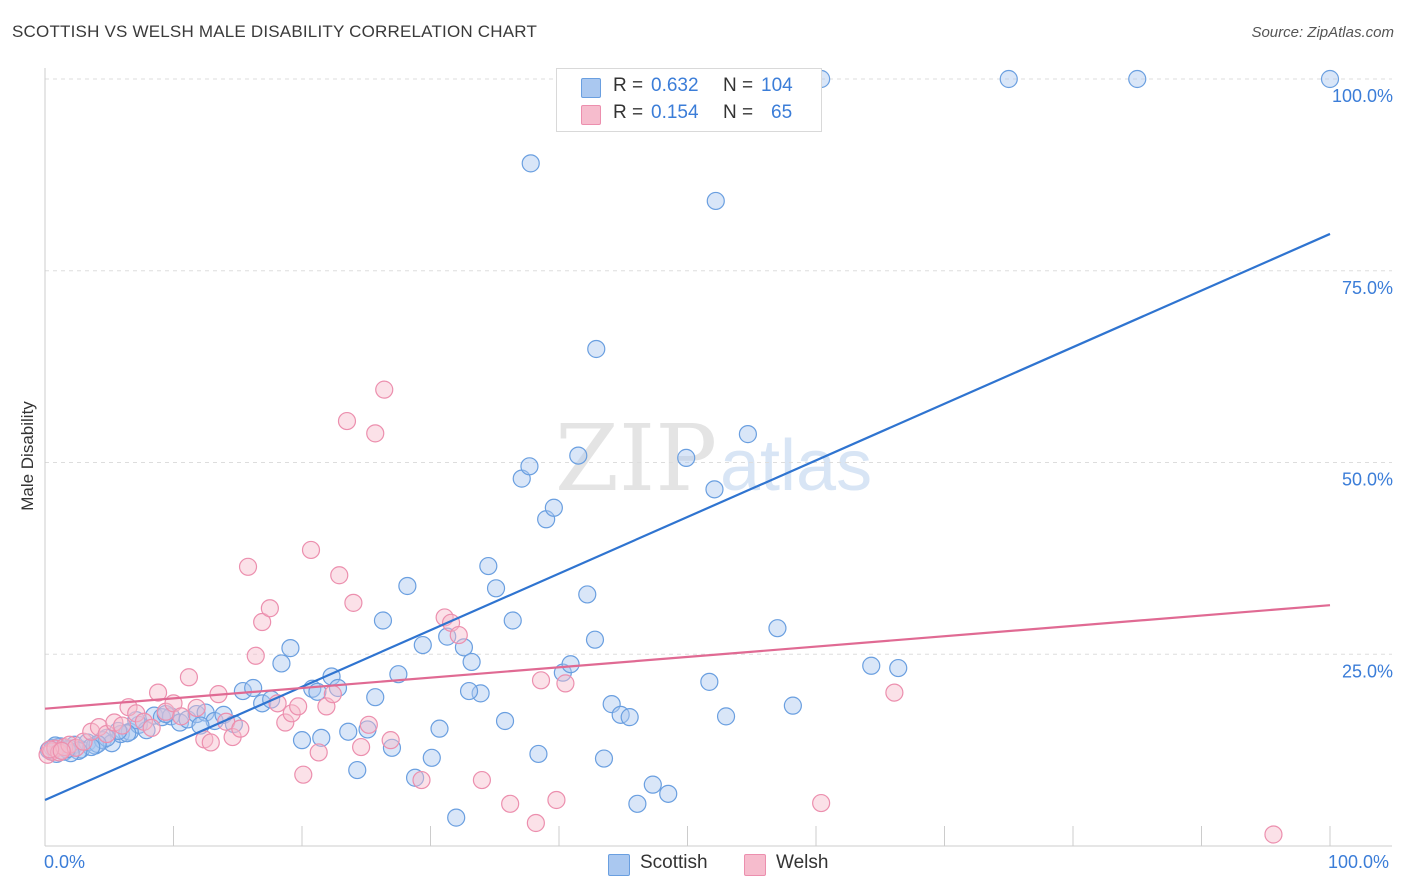 The height and width of the screenshot is (892, 1406). I want to click on x-tick-max: 100.0%, so click(1359, 862).